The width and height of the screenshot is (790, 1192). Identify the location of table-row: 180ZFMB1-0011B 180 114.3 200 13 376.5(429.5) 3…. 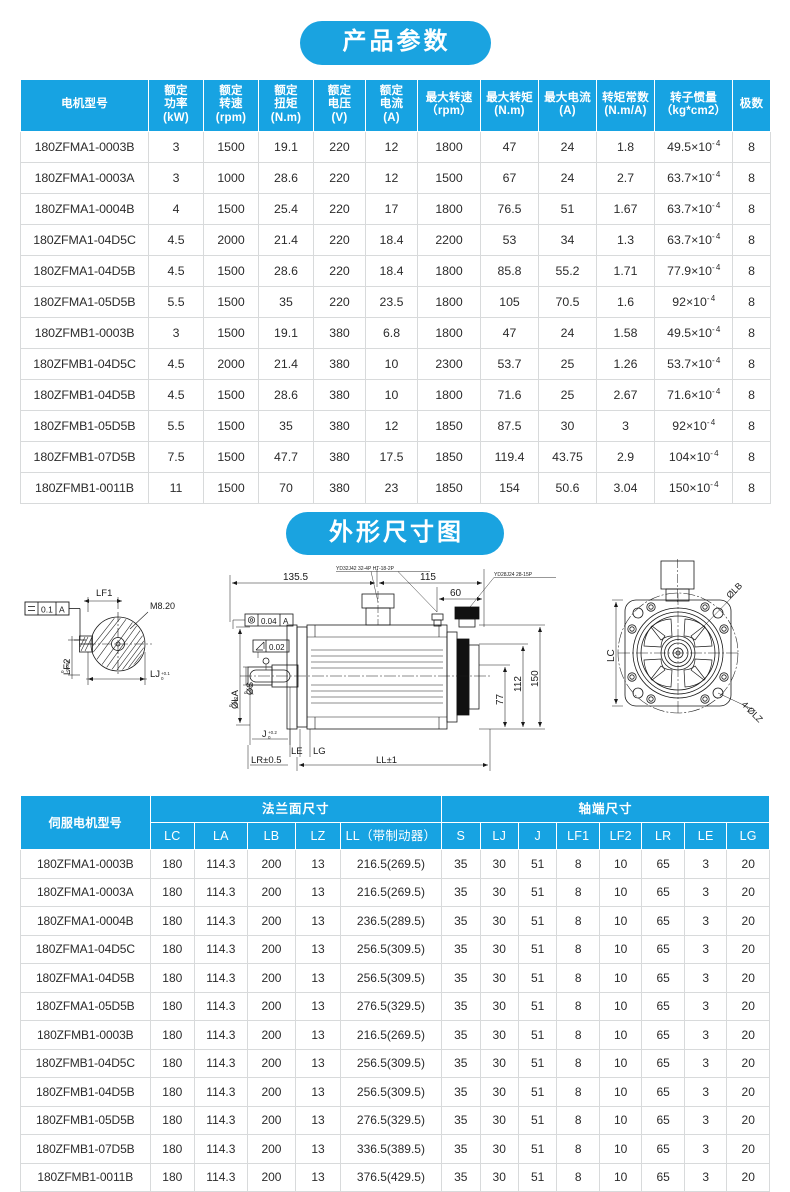
(395, 1177).